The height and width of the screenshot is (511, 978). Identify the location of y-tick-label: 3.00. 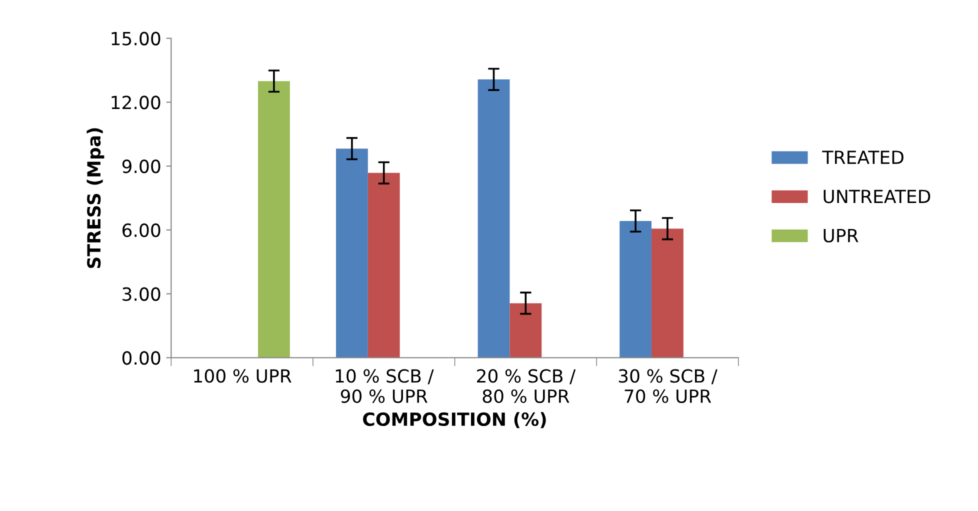
(141, 294).